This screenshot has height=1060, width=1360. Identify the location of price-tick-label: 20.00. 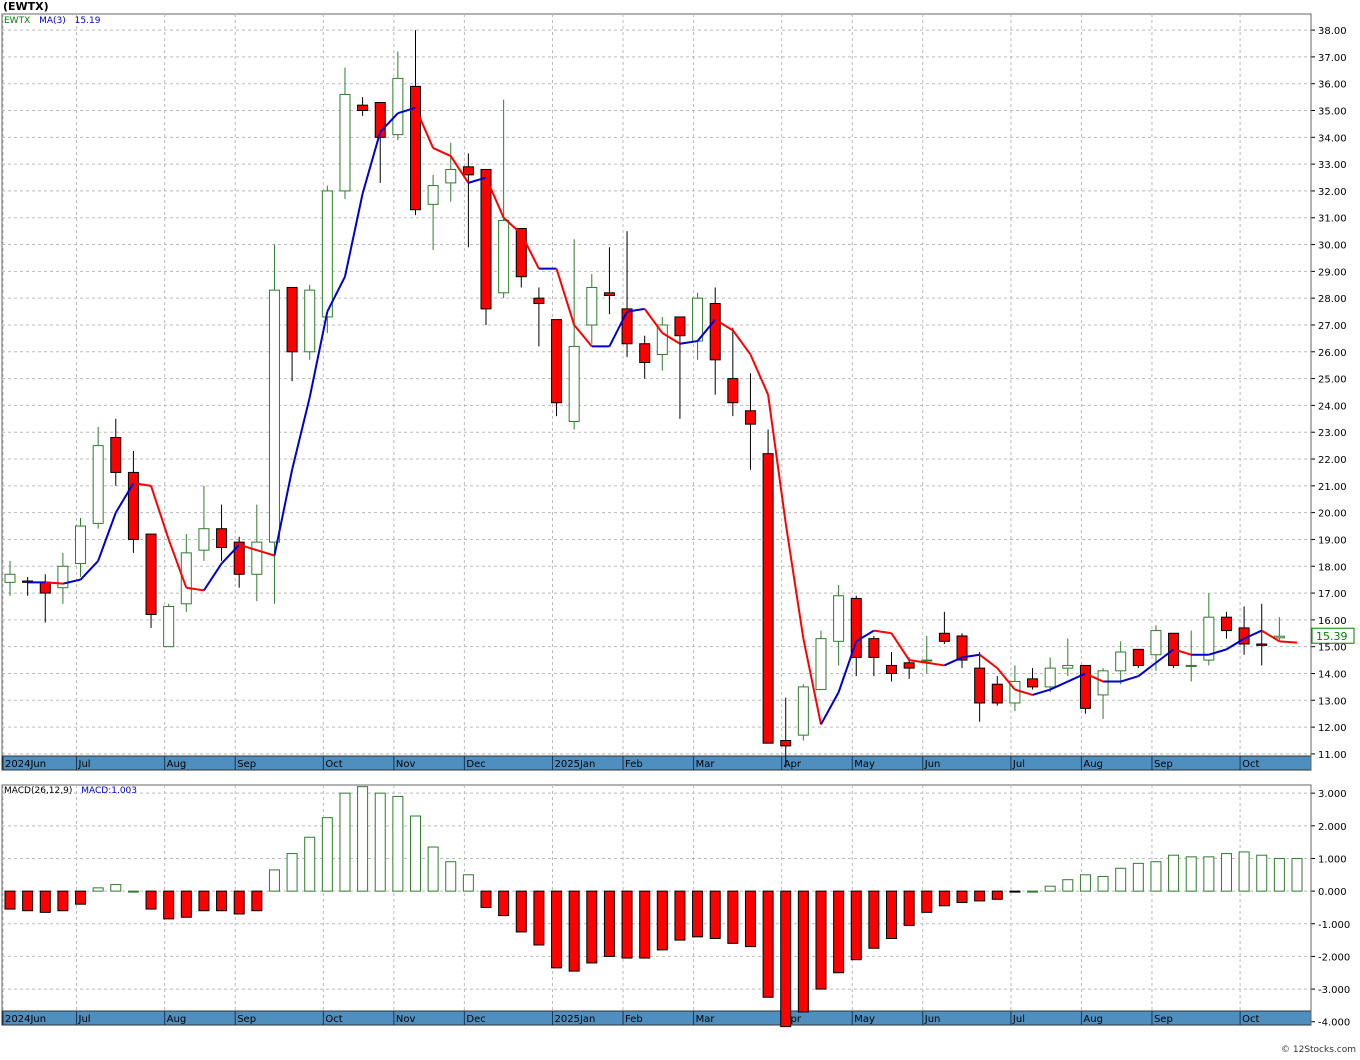
(1332, 514).